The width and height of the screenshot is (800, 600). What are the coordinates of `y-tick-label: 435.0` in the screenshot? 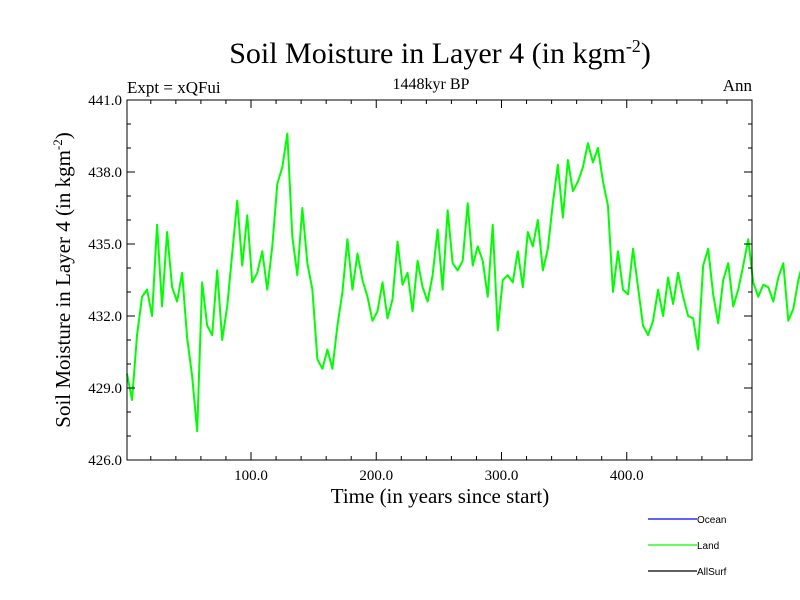 It's located at (105, 245).